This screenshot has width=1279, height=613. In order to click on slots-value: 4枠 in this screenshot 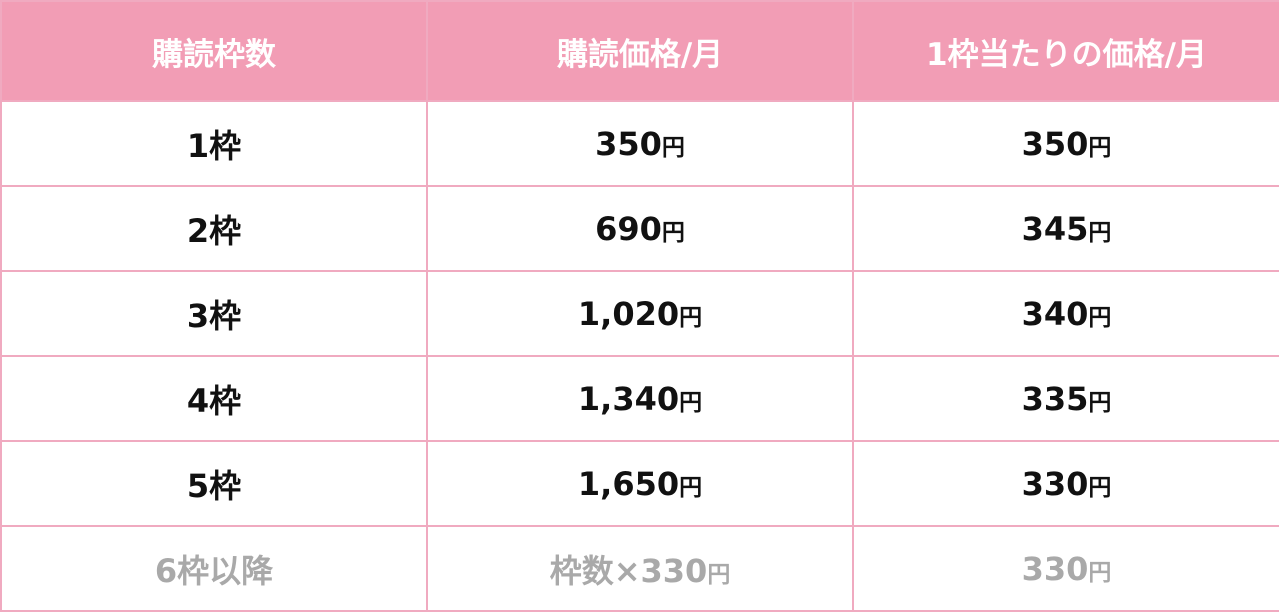, I will do `click(214, 400)`.